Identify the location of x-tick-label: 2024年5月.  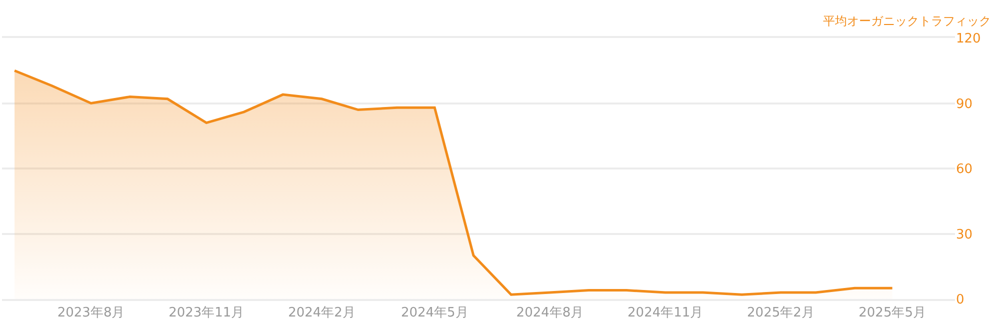
(434, 312).